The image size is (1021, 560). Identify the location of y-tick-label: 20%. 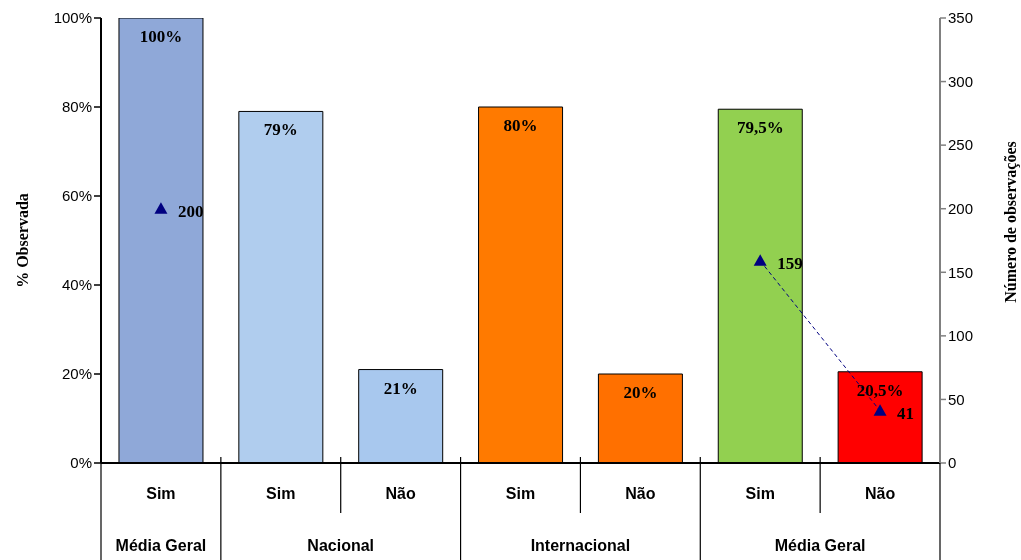
(76, 374).